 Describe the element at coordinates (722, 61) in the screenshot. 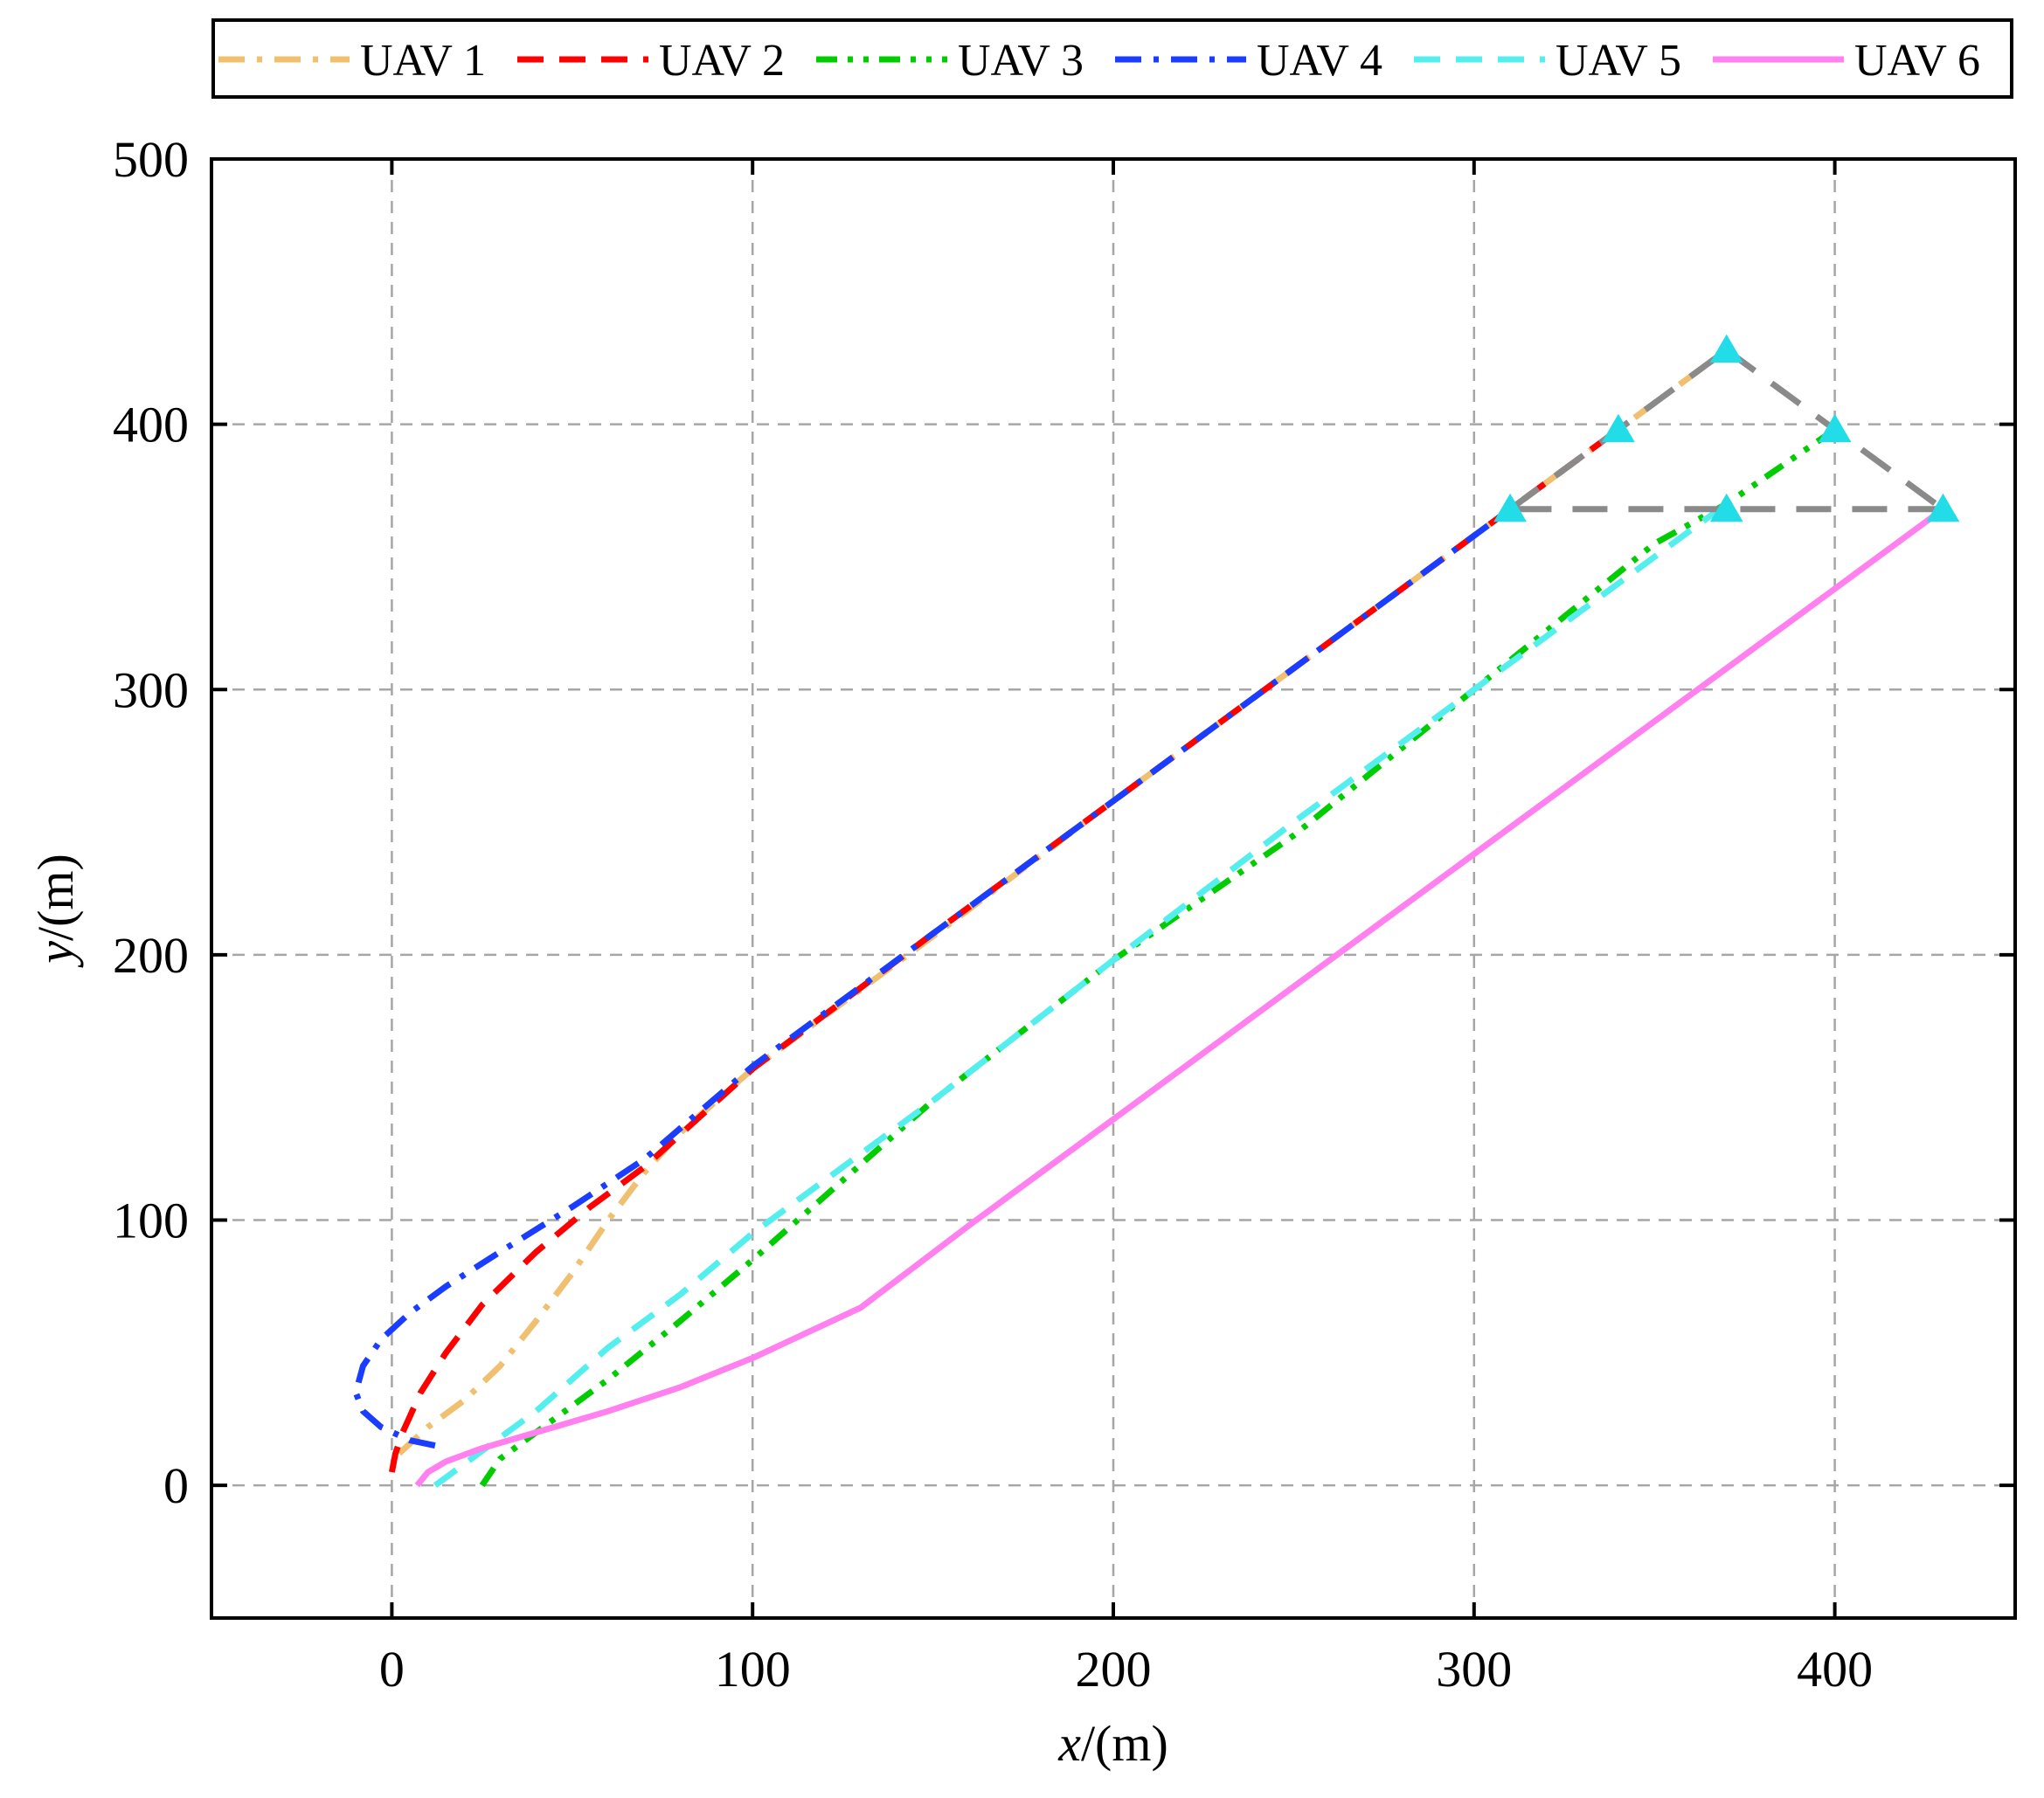

I see `legend-label: UAV 2` at that location.